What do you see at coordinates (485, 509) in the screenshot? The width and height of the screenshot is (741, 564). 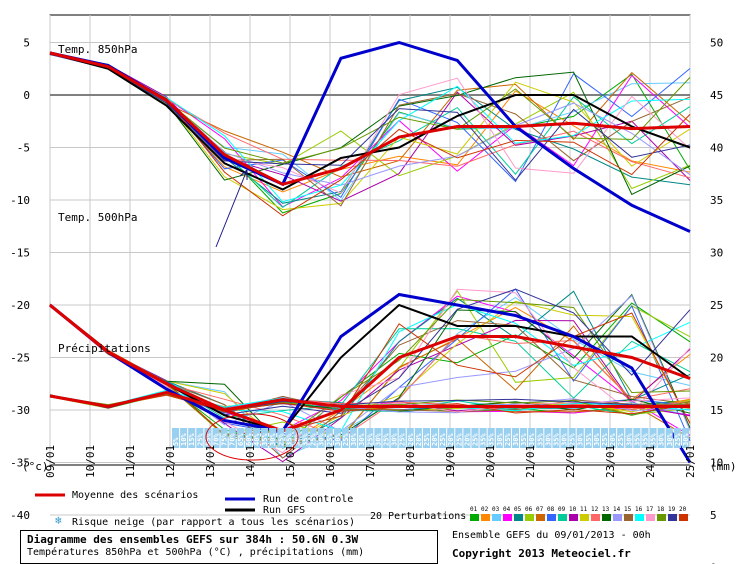 I see `pert-legend-number: 02` at bounding box center [485, 509].